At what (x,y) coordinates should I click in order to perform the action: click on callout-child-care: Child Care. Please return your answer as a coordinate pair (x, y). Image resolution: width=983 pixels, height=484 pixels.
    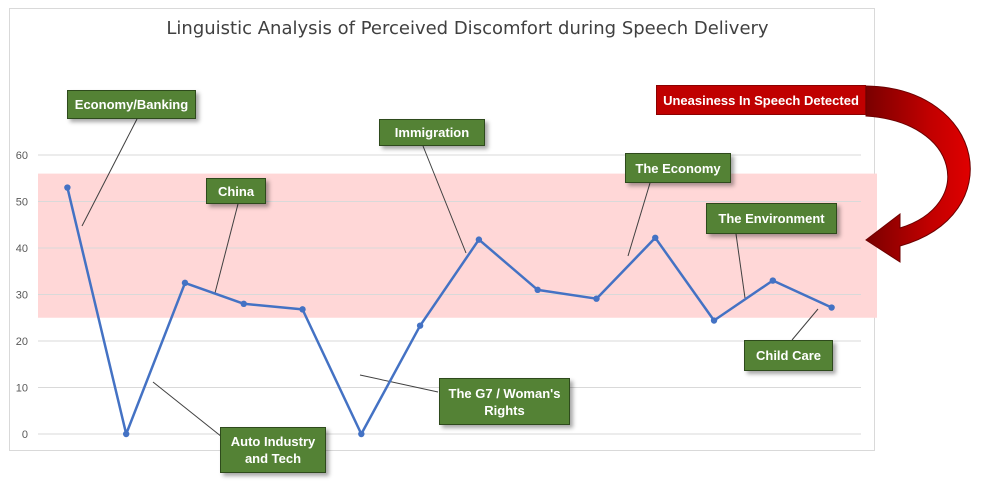
    Looking at the image, I should click on (788, 355).